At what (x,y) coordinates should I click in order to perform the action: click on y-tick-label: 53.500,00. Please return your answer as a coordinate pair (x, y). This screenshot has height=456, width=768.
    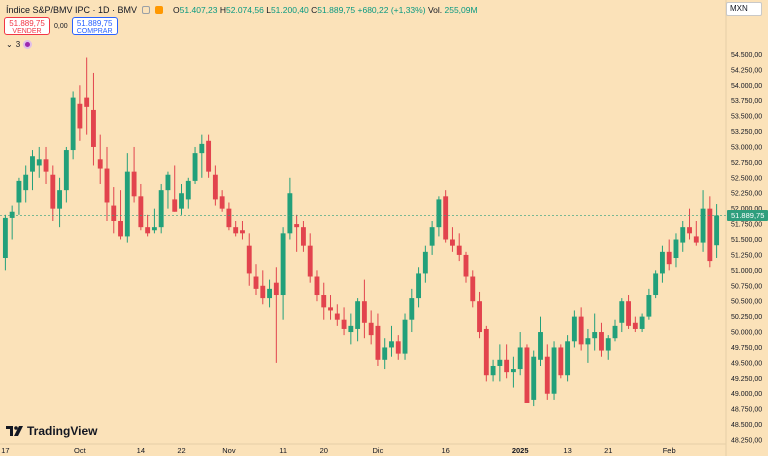
    Looking at the image, I should click on (746, 117).